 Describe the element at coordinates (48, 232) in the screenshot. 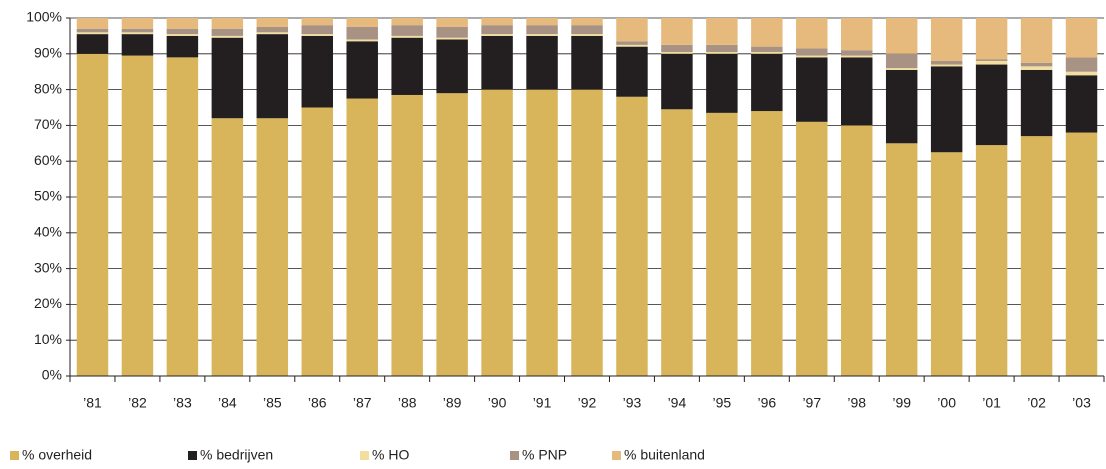

I see `y-tick-label: 40%` at that location.